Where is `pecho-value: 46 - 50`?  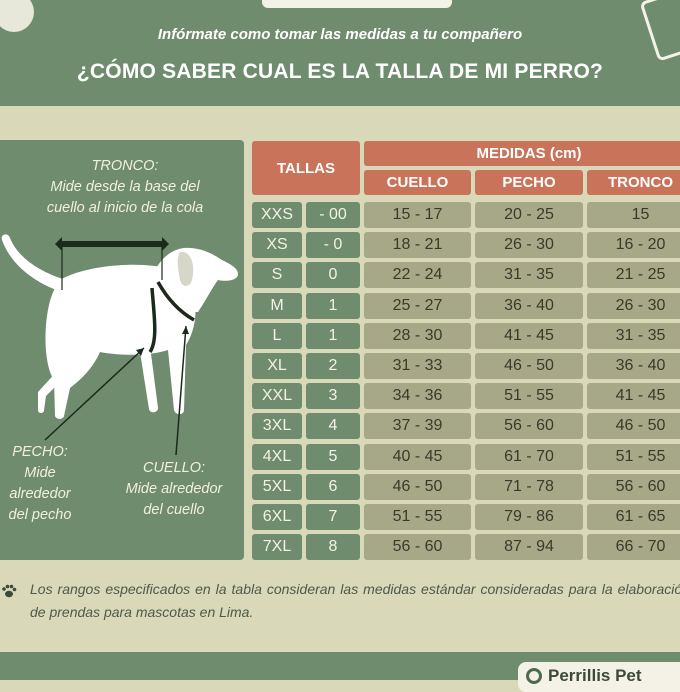 pecho-value: 46 - 50 is located at coordinates (529, 366).